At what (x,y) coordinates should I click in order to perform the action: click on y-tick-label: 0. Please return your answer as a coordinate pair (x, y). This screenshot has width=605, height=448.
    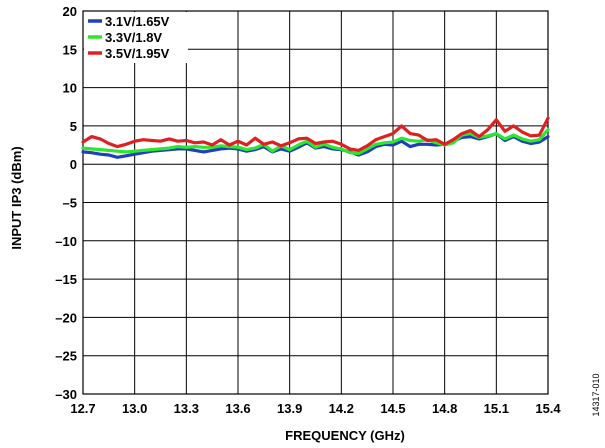
    Looking at the image, I should click on (73, 164).